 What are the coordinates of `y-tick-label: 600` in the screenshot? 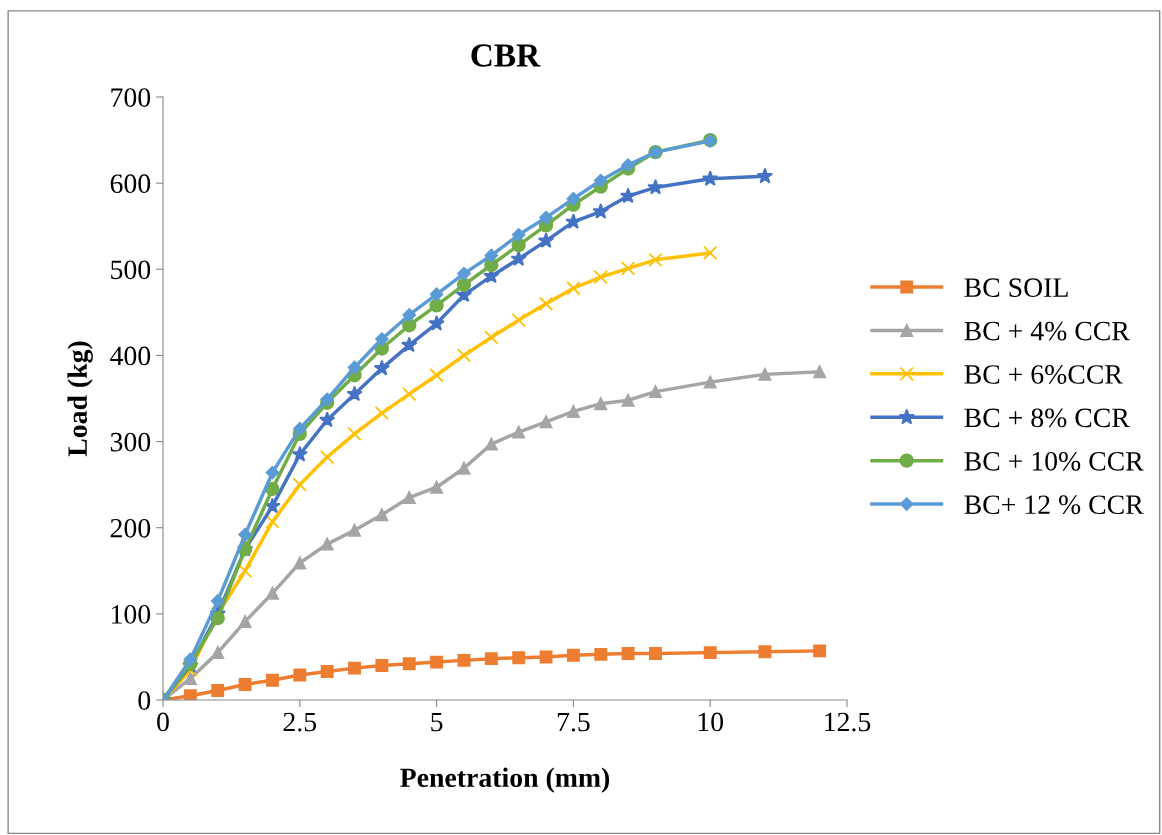 It's located at (130, 184).